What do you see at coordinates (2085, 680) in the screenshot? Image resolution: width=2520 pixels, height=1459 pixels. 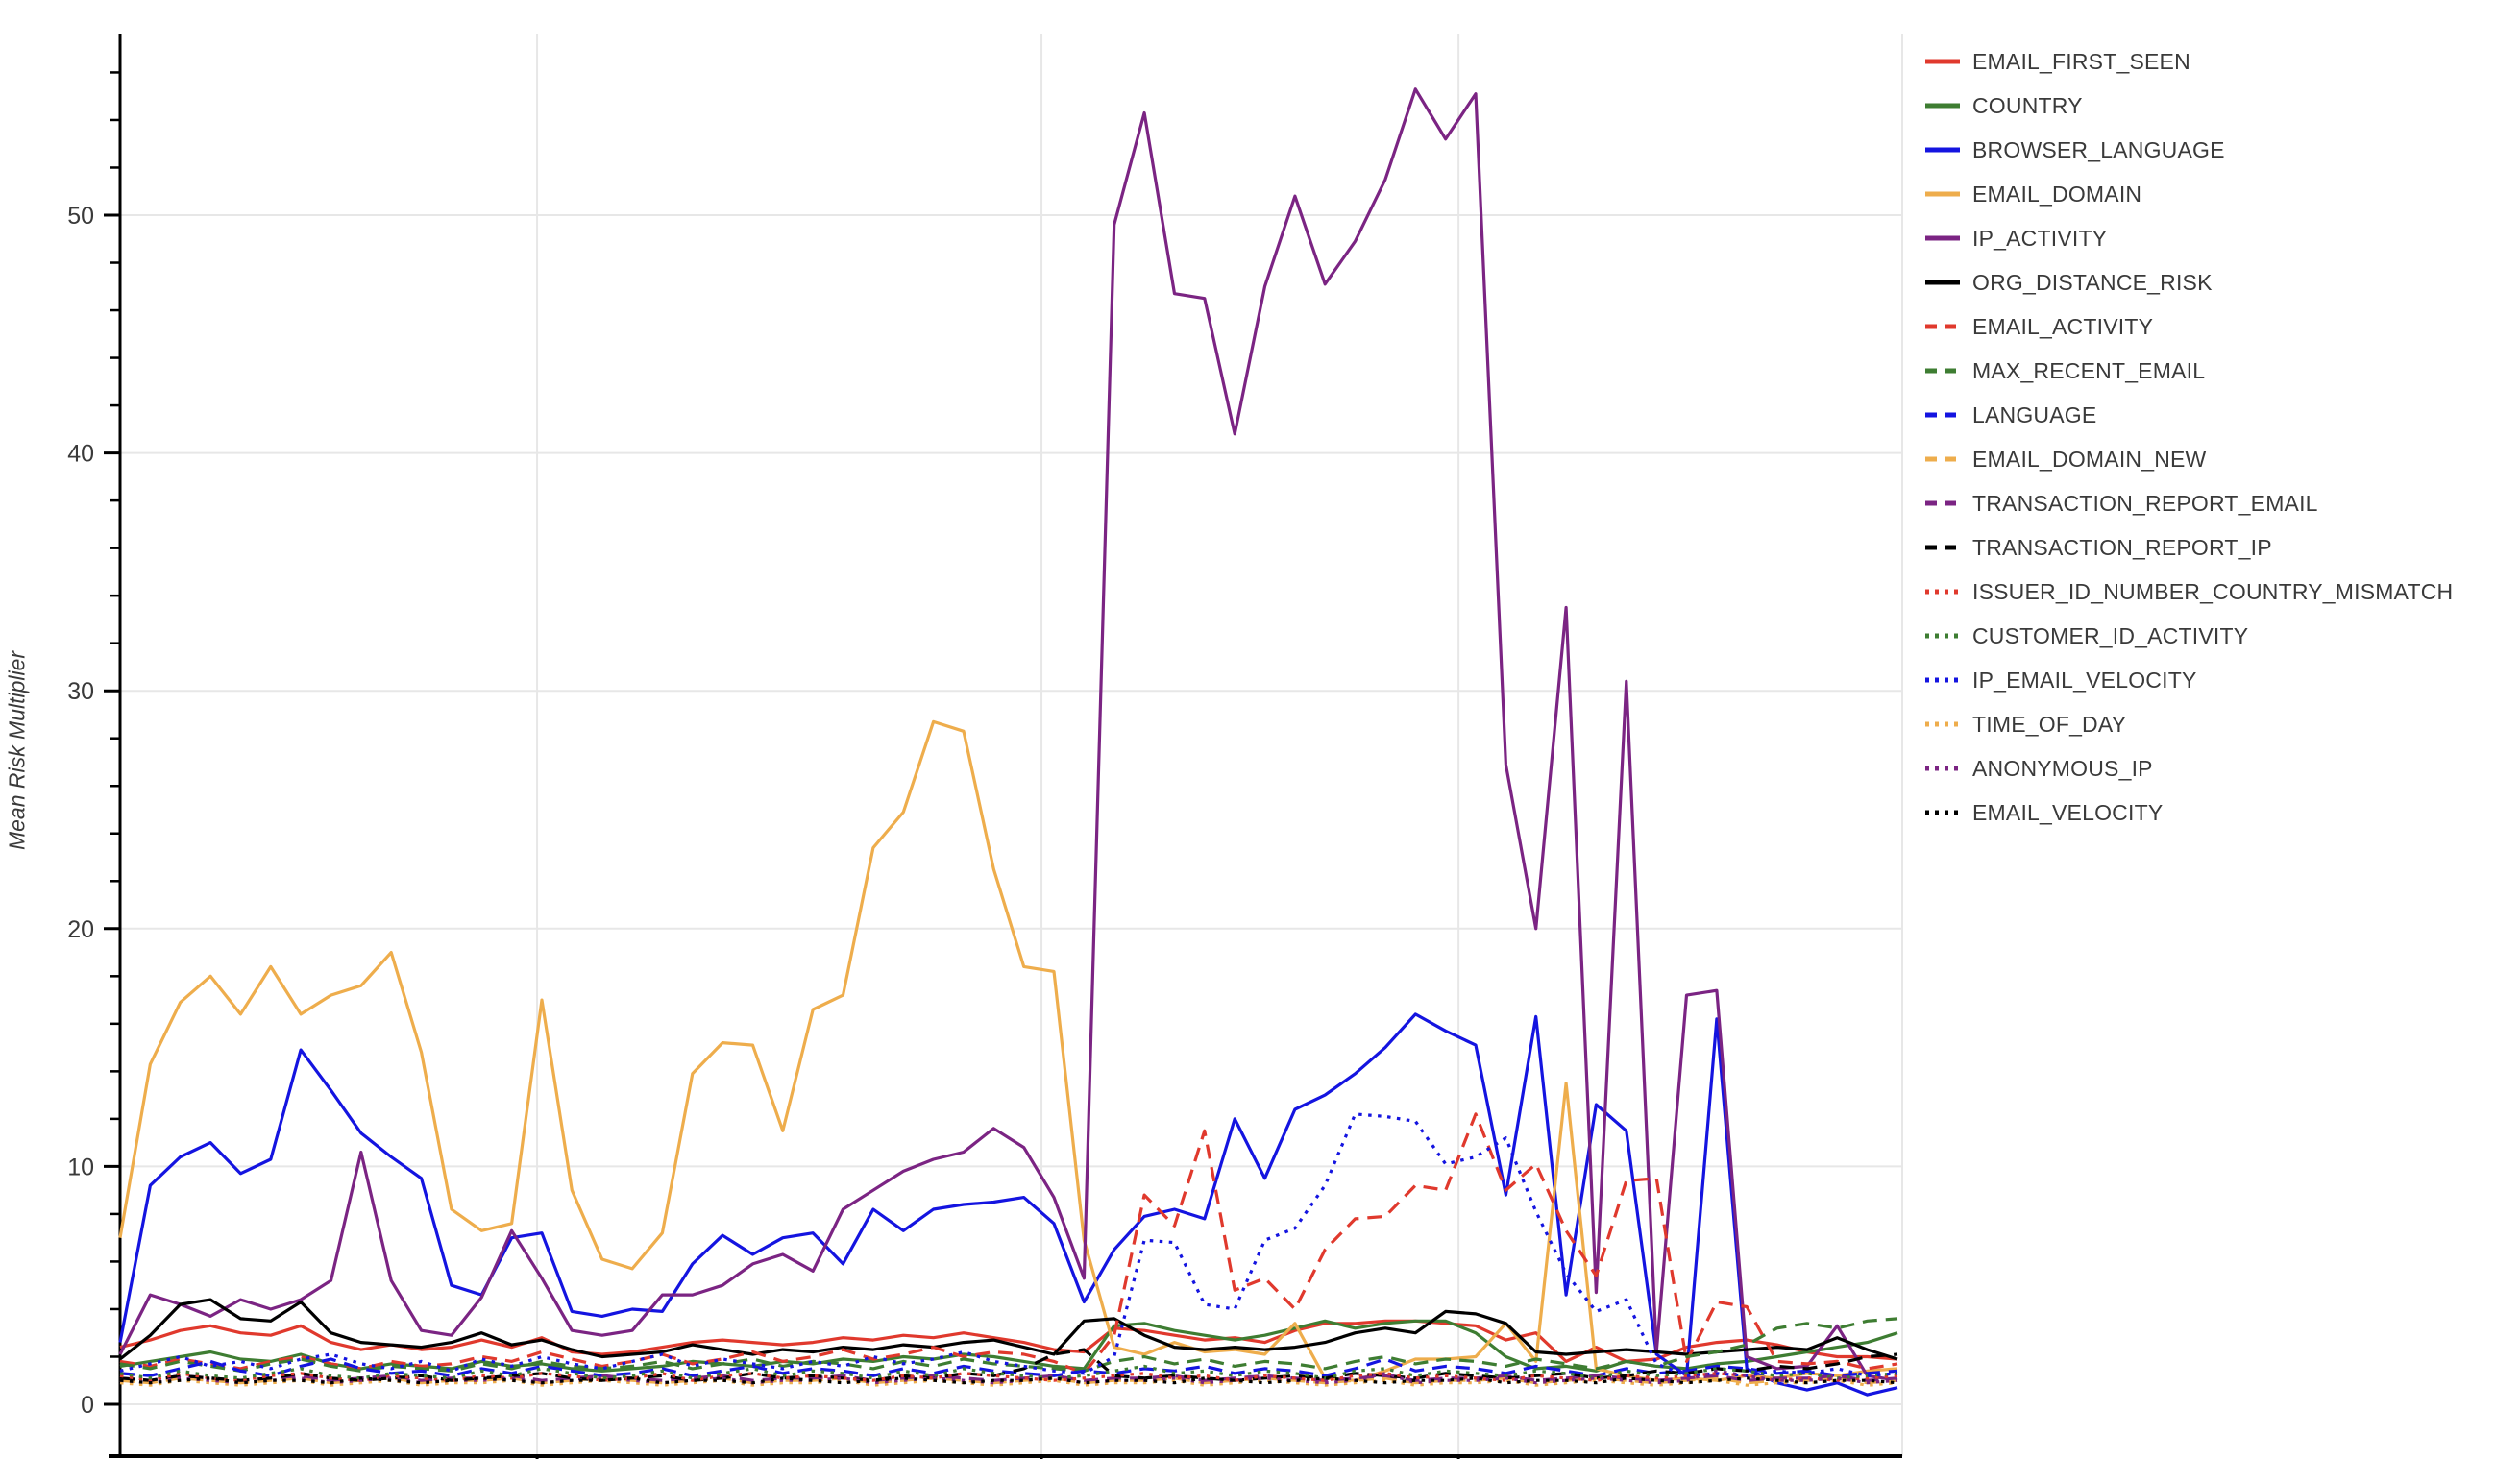 I see `legend-label: IP_EMAIL_VELOCITY` at bounding box center [2085, 680].